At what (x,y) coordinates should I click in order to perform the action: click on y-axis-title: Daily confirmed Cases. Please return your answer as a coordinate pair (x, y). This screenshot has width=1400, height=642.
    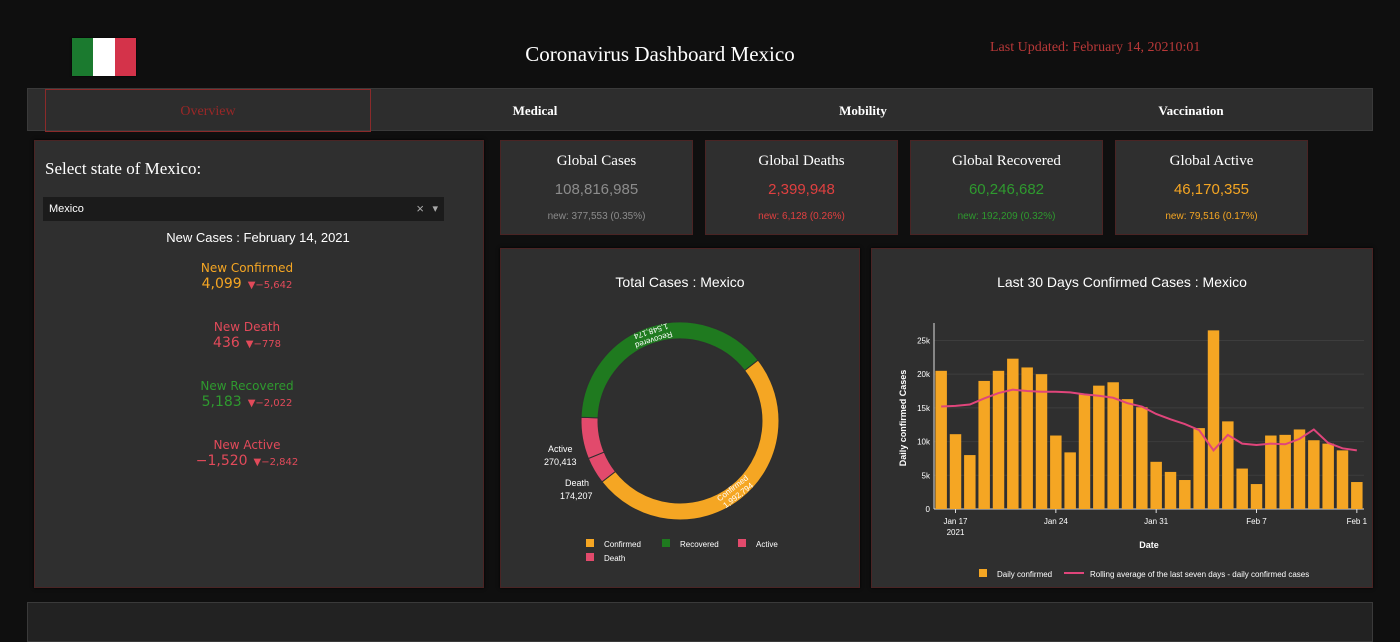
    Looking at the image, I should click on (903, 418).